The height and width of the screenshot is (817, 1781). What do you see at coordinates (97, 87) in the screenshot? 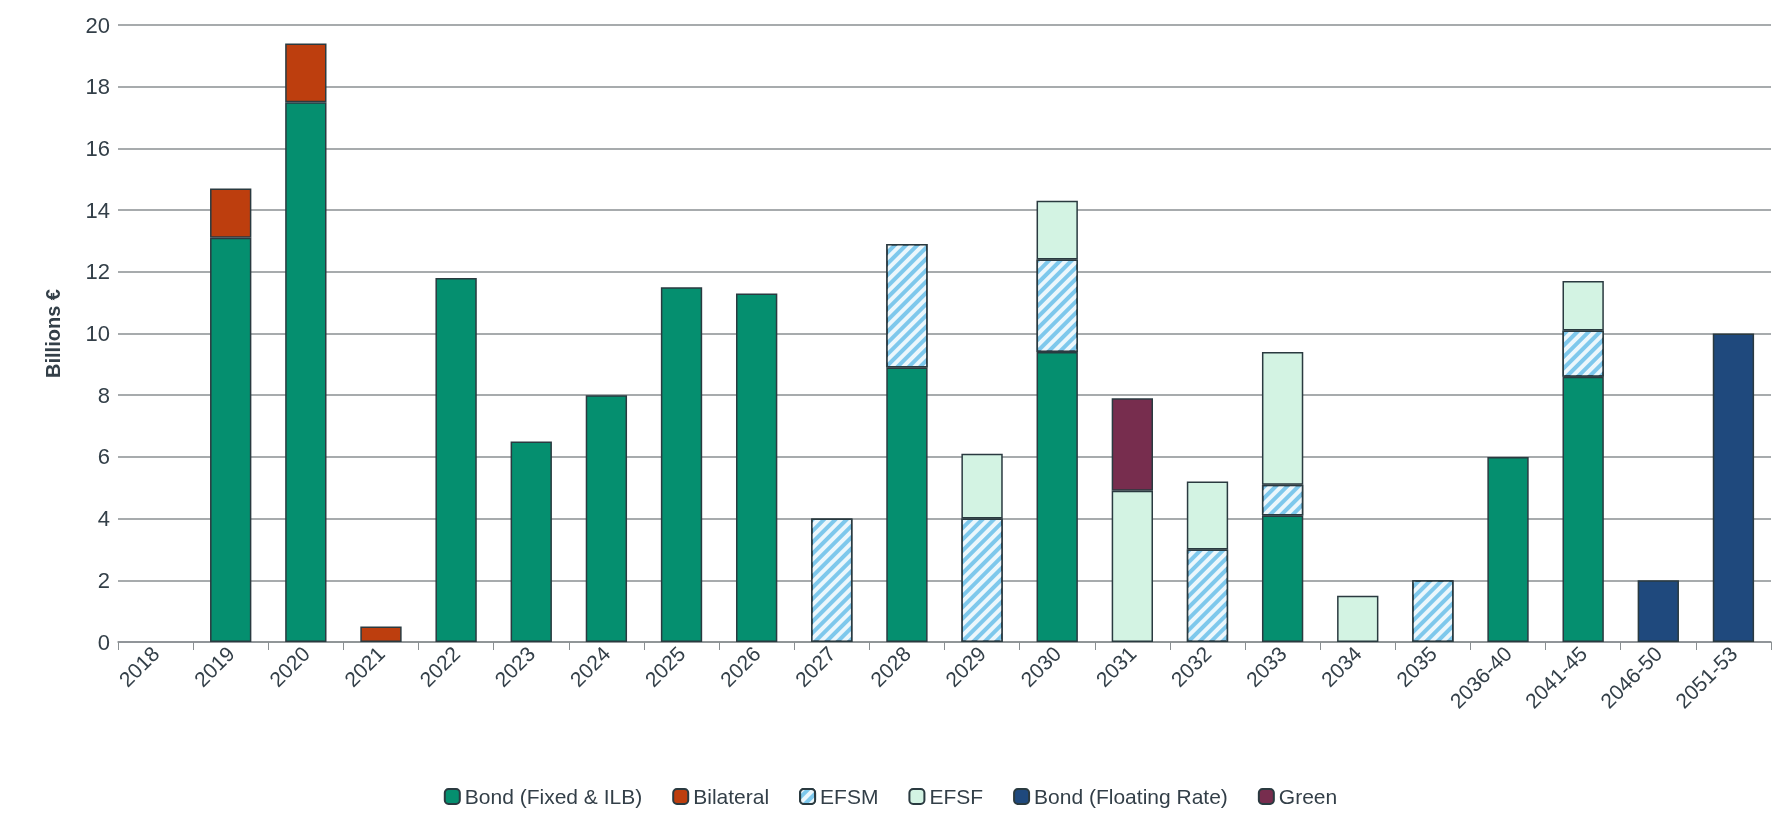
I see `y-tick-label: 18` at bounding box center [97, 87].